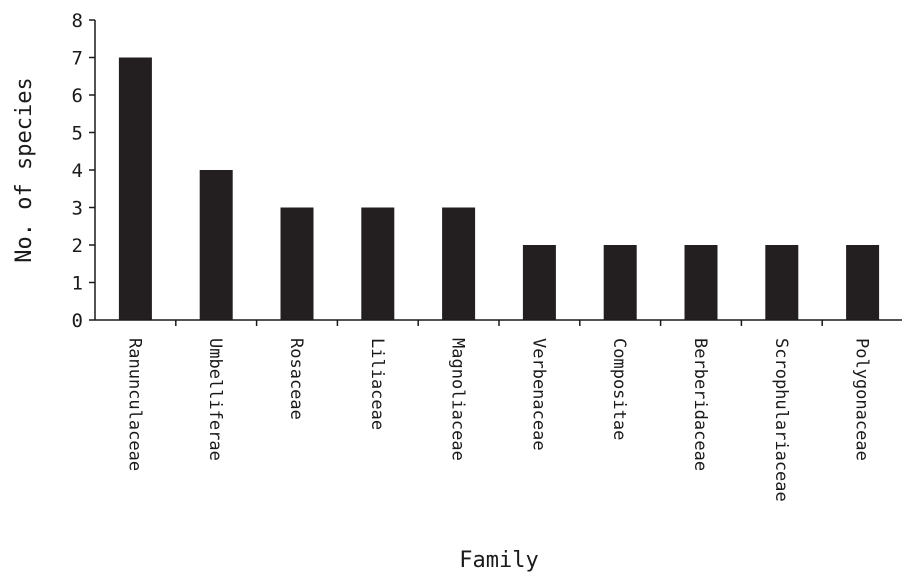 The width and height of the screenshot is (902, 575). I want to click on x-category-label: Umbelliferae, so click(215, 399).